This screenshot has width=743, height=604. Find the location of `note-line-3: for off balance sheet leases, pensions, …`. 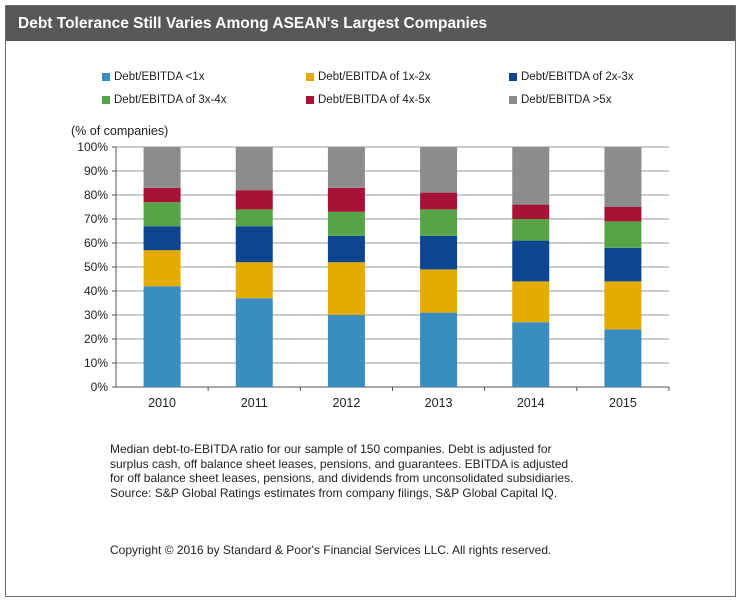

note-line-3: for off balance sheet leases, pensions, … is located at coordinates (342, 478).